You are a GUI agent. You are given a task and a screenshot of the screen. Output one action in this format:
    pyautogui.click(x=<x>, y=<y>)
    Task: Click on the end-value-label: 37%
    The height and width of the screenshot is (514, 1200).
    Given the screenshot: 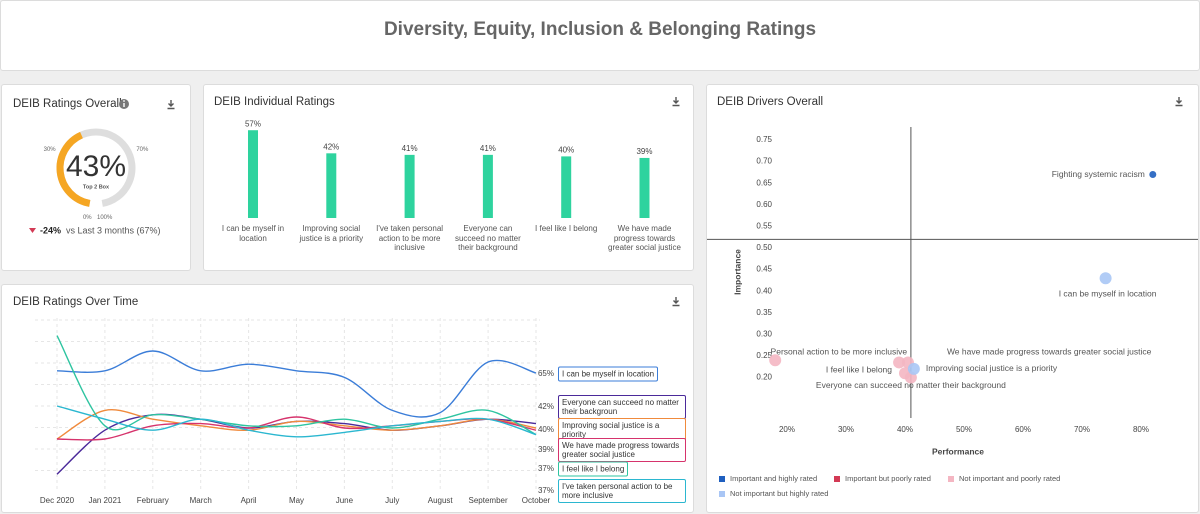 What is the action you would take?
    pyautogui.click(x=546, y=490)
    